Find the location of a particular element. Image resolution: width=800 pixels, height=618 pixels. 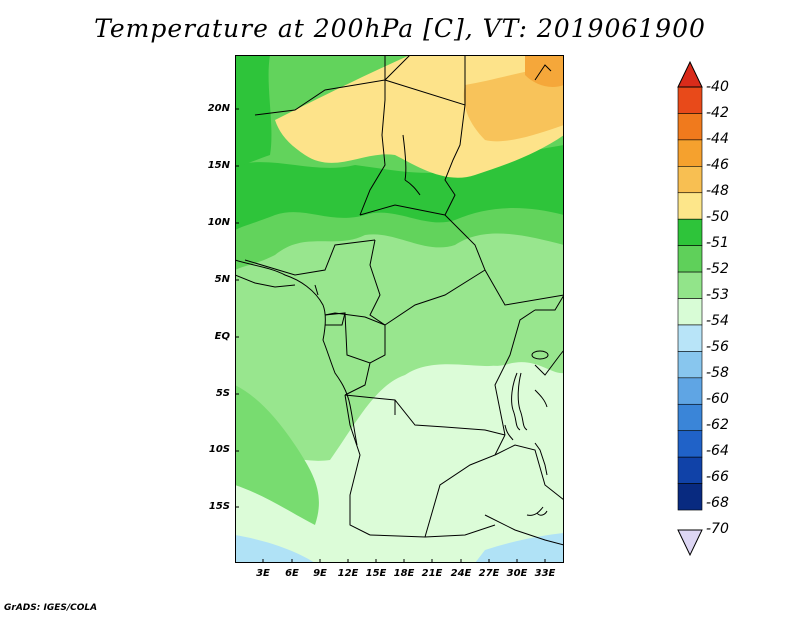

lon-label-21e: 21E is located at coordinates (432, 573).